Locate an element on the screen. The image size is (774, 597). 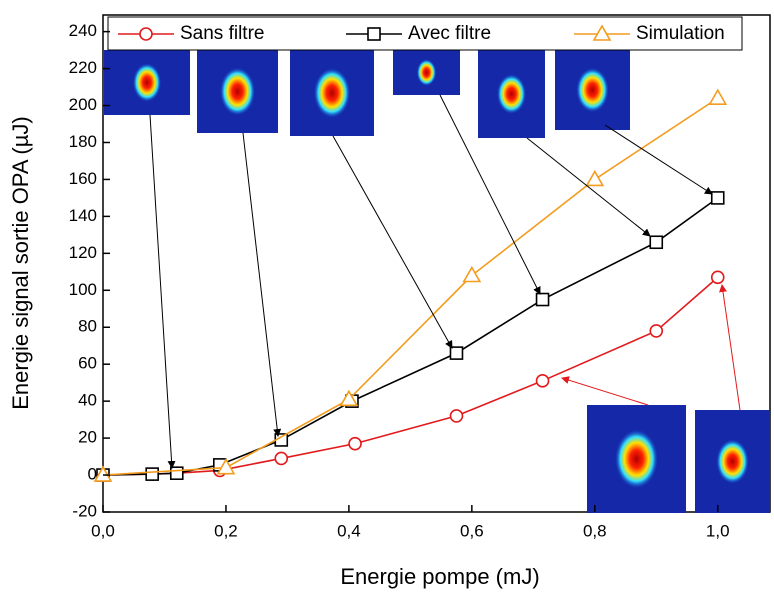
y-tick-label: 100 is located at coordinates (83, 289).